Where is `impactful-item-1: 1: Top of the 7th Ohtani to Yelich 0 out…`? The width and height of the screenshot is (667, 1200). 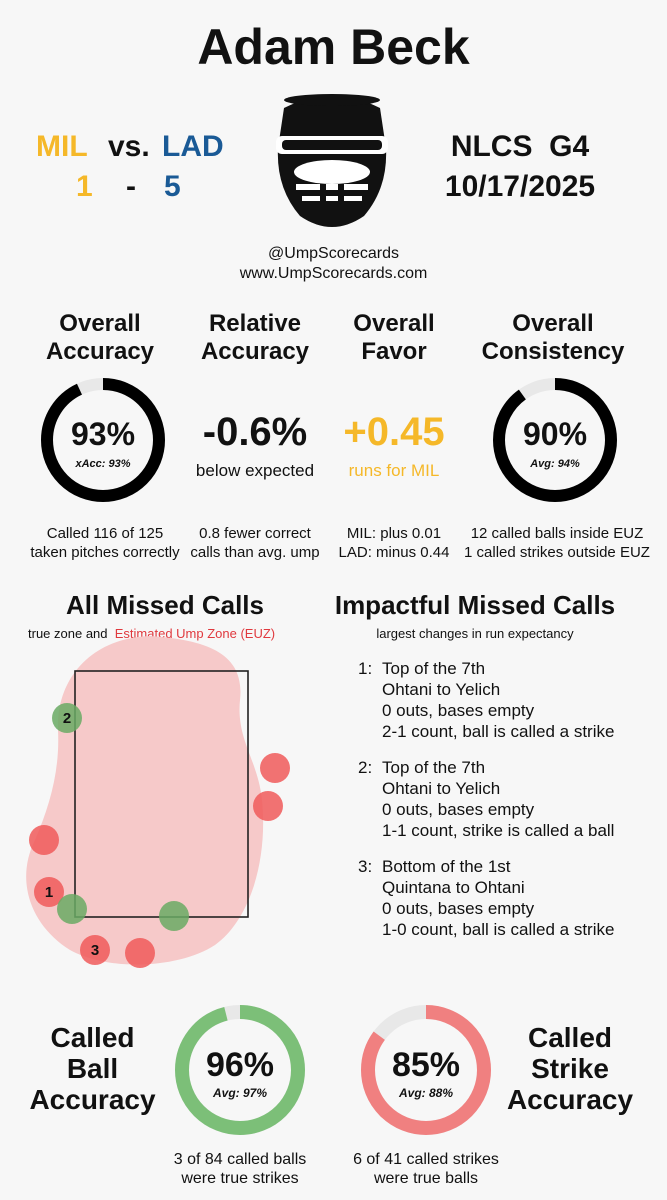 impactful-item-1: 1: Top of the 7th Ohtani to Yelich 0 out… is located at coordinates (508, 700).